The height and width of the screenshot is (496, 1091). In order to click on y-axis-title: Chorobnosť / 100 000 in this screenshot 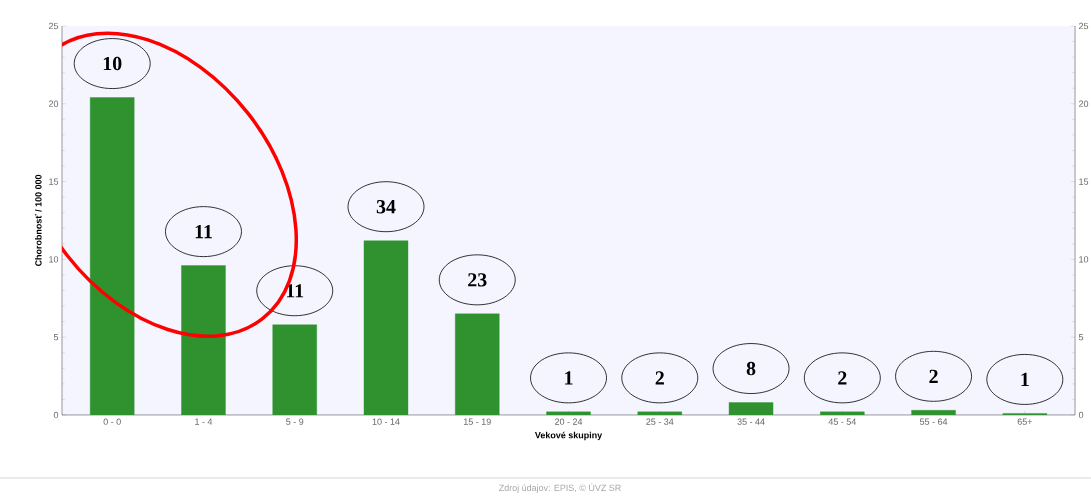, I will do `click(38, 220)`.